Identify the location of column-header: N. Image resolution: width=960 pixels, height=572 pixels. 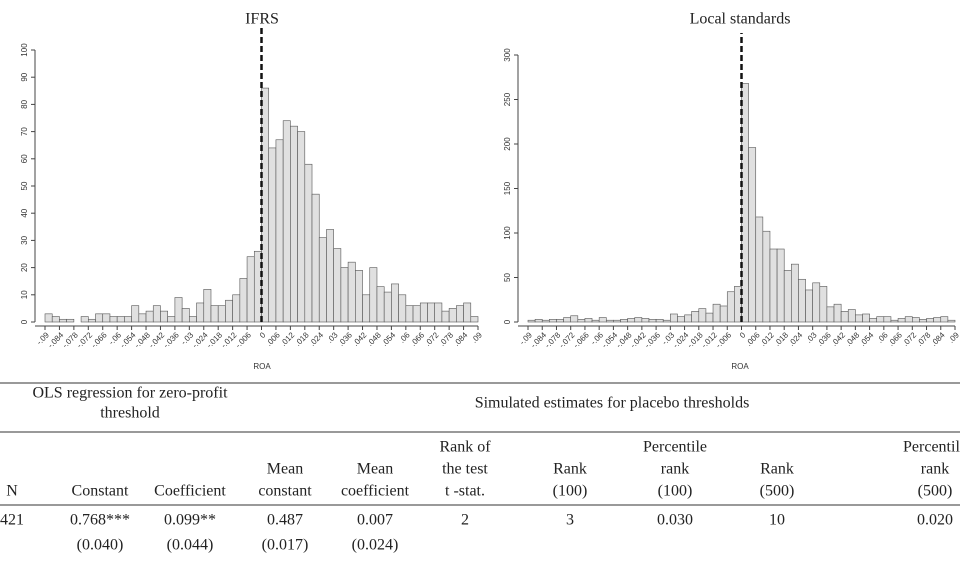
(12, 491).